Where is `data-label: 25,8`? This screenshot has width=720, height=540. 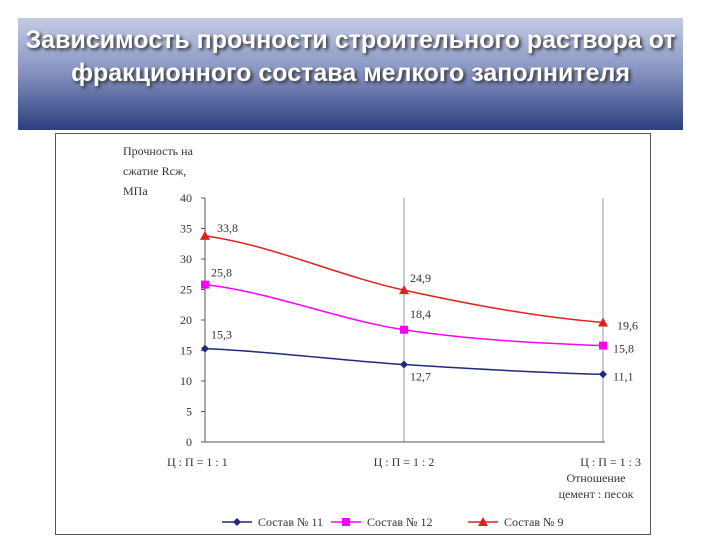 data-label: 25,8 is located at coordinates (221, 273).